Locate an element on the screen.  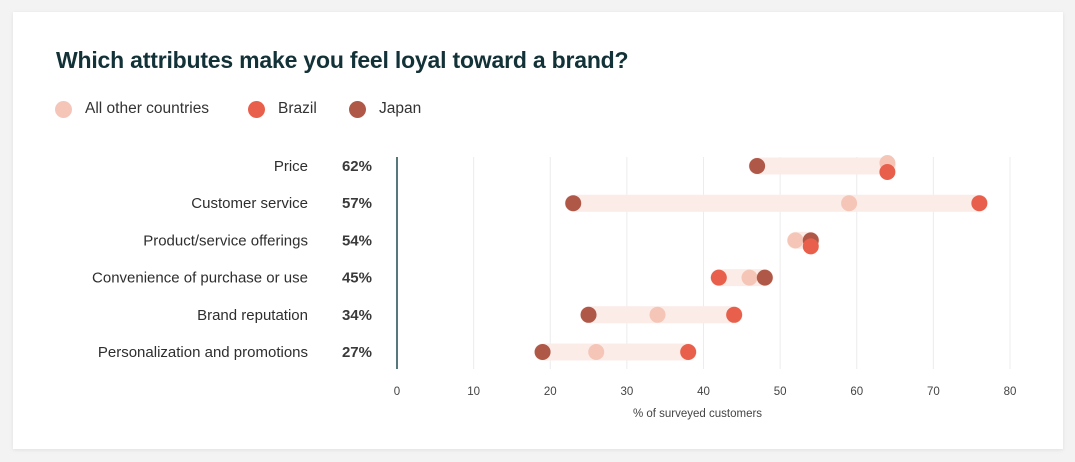
x-tick-label: 30 is located at coordinates (626, 392).